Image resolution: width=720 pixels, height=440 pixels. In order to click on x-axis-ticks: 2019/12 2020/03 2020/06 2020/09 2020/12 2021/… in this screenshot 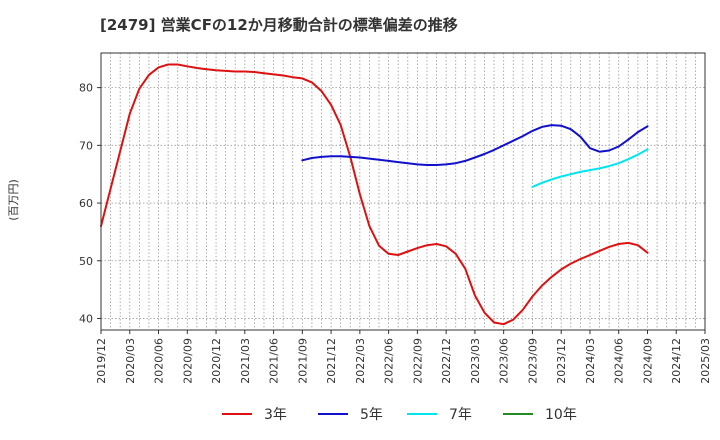, I will do `click(403, 357)`.